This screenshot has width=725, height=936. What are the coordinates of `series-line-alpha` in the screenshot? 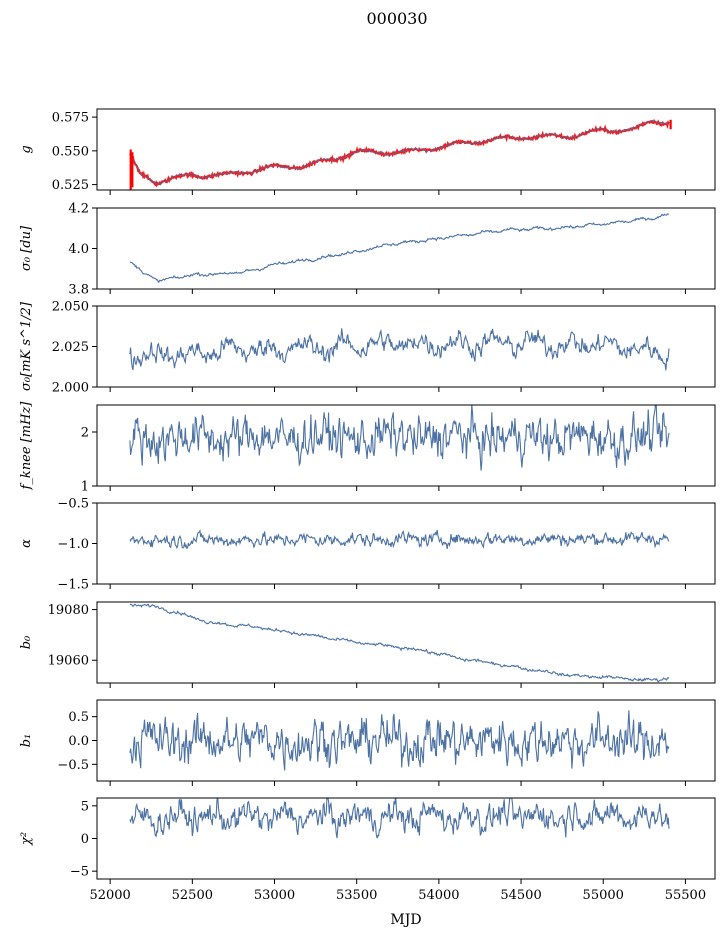 It's located at (399, 539).